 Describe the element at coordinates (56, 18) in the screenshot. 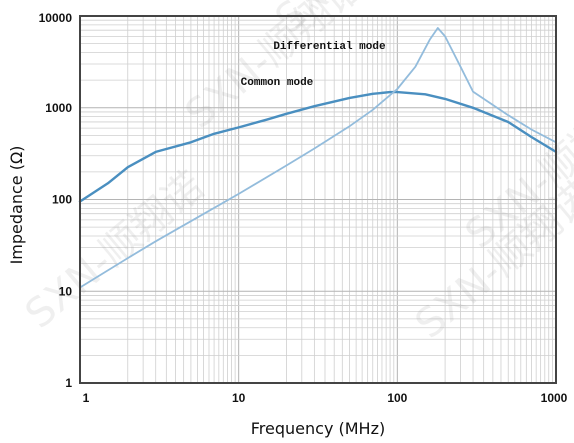

I see `y-tick-label: 10000` at that location.